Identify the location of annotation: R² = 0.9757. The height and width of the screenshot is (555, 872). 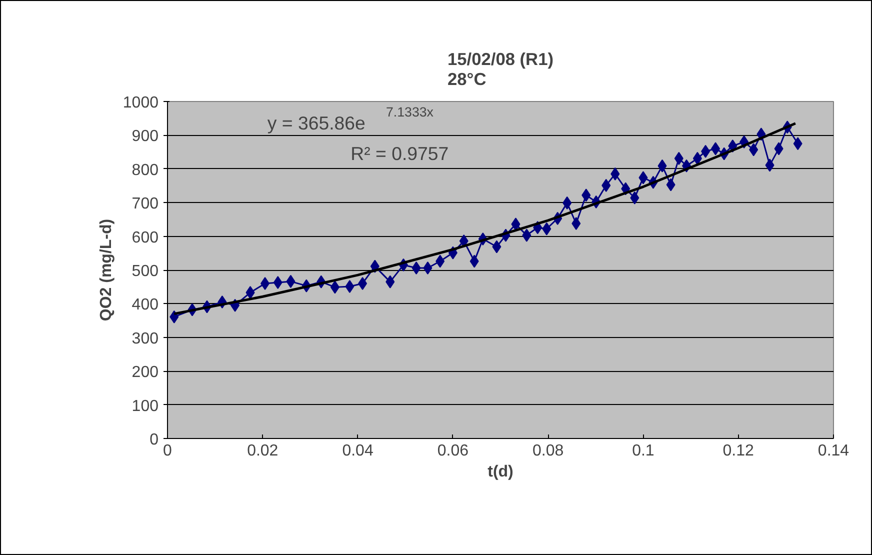
(399, 153).